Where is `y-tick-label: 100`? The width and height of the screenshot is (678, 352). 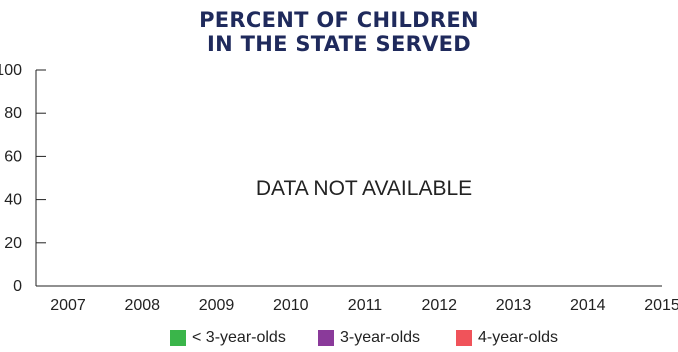 y-tick-label: 100 is located at coordinates (11, 70).